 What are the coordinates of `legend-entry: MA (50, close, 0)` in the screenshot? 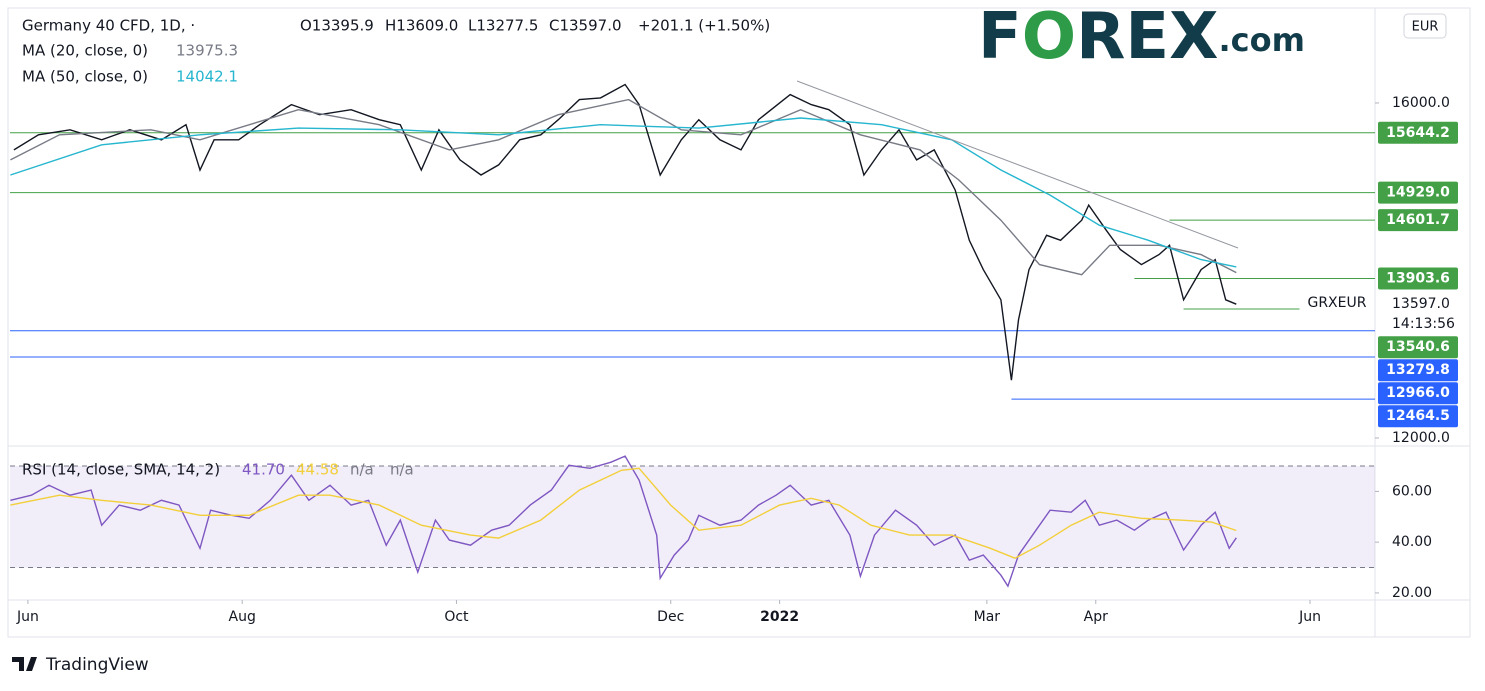 It's located at (85, 77).